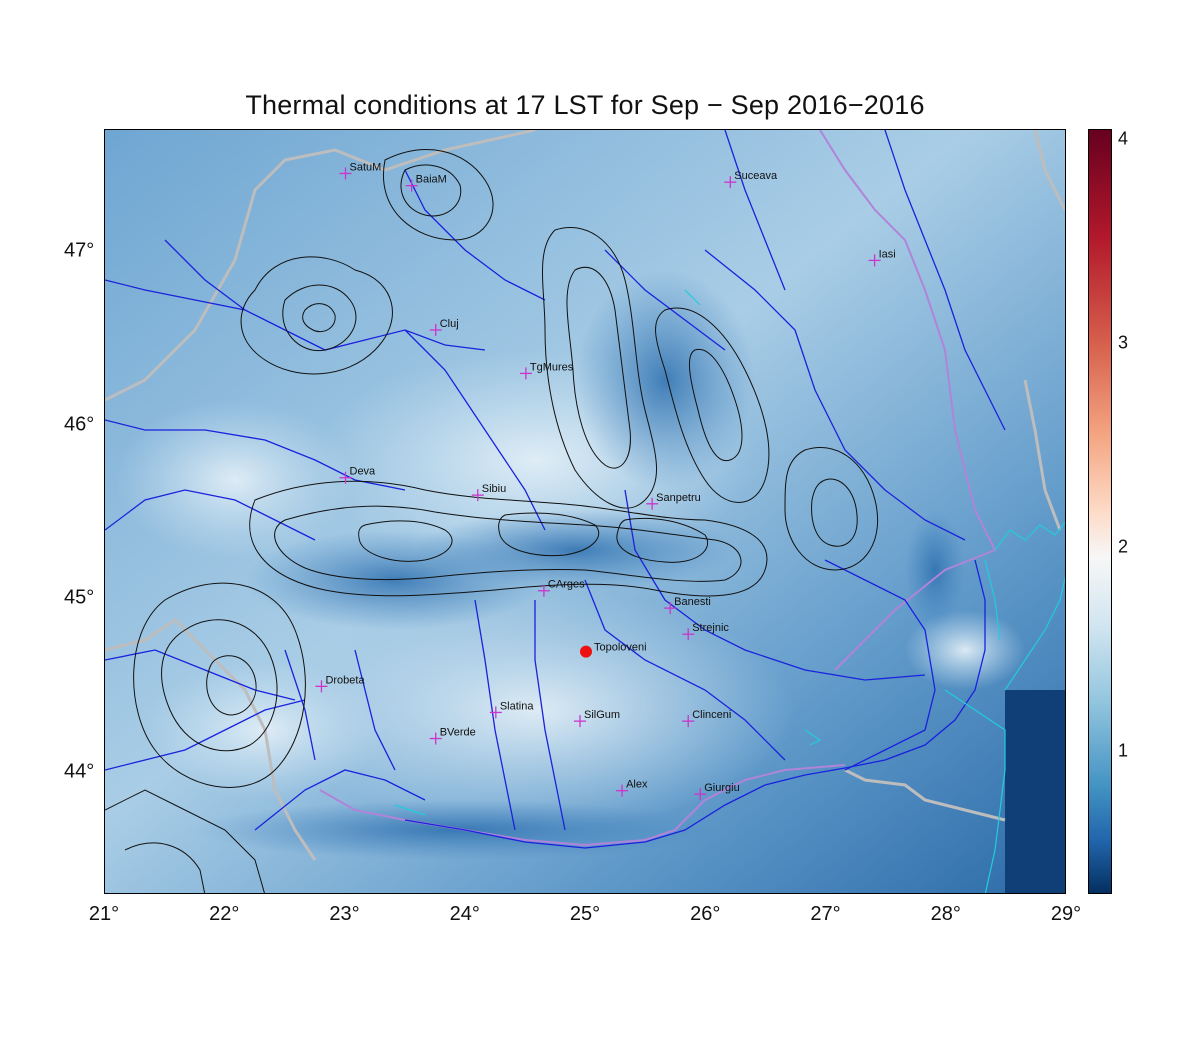 The image size is (1200, 1050). I want to click on city-label: Drobeta, so click(345, 680).